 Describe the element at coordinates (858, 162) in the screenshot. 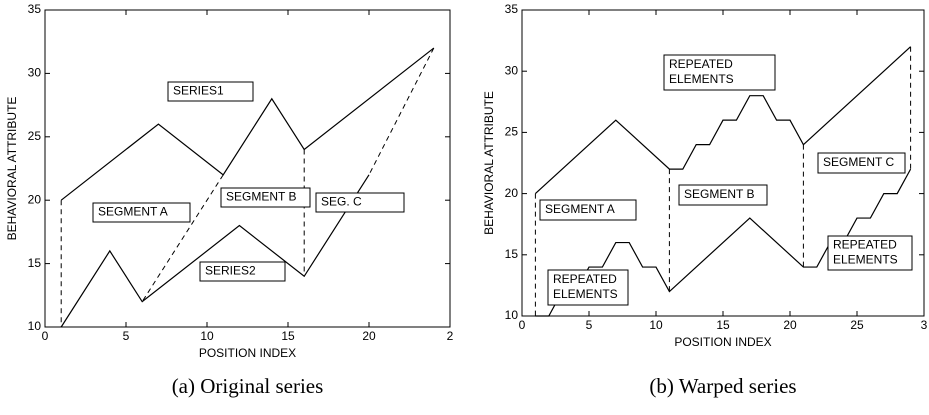

I see `annotation: SEGMENT C` at that location.